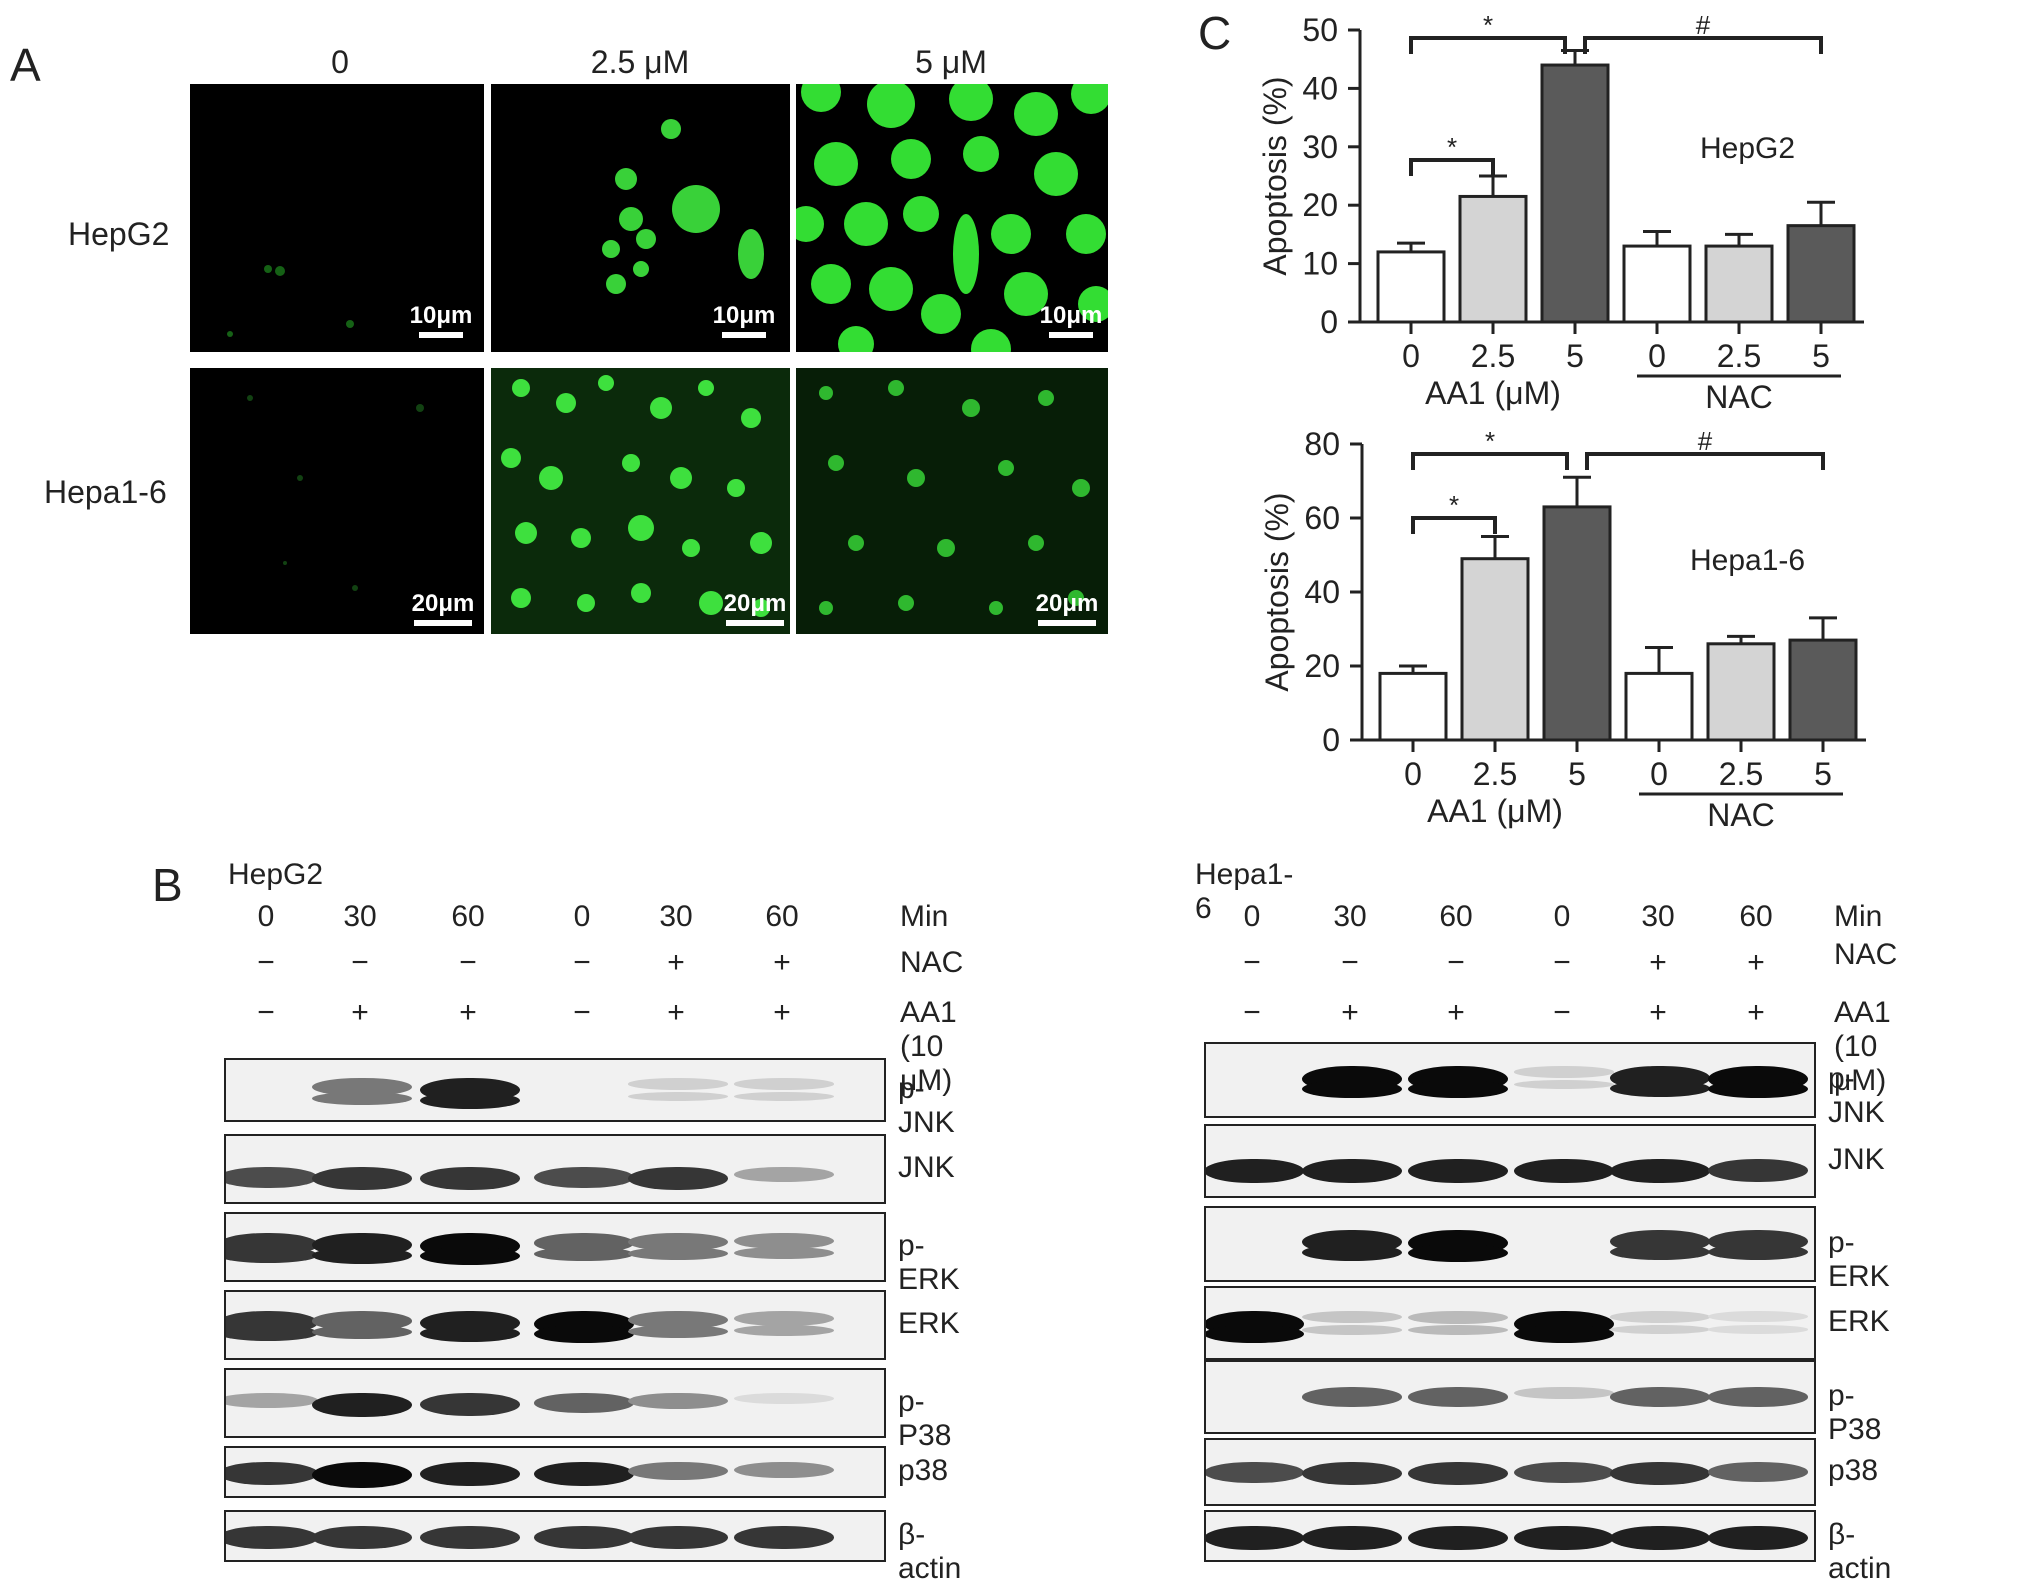 The image size is (2032, 1586). What do you see at coordinates (1703, 25) in the screenshot?
I see `significance-mark: #` at bounding box center [1703, 25].